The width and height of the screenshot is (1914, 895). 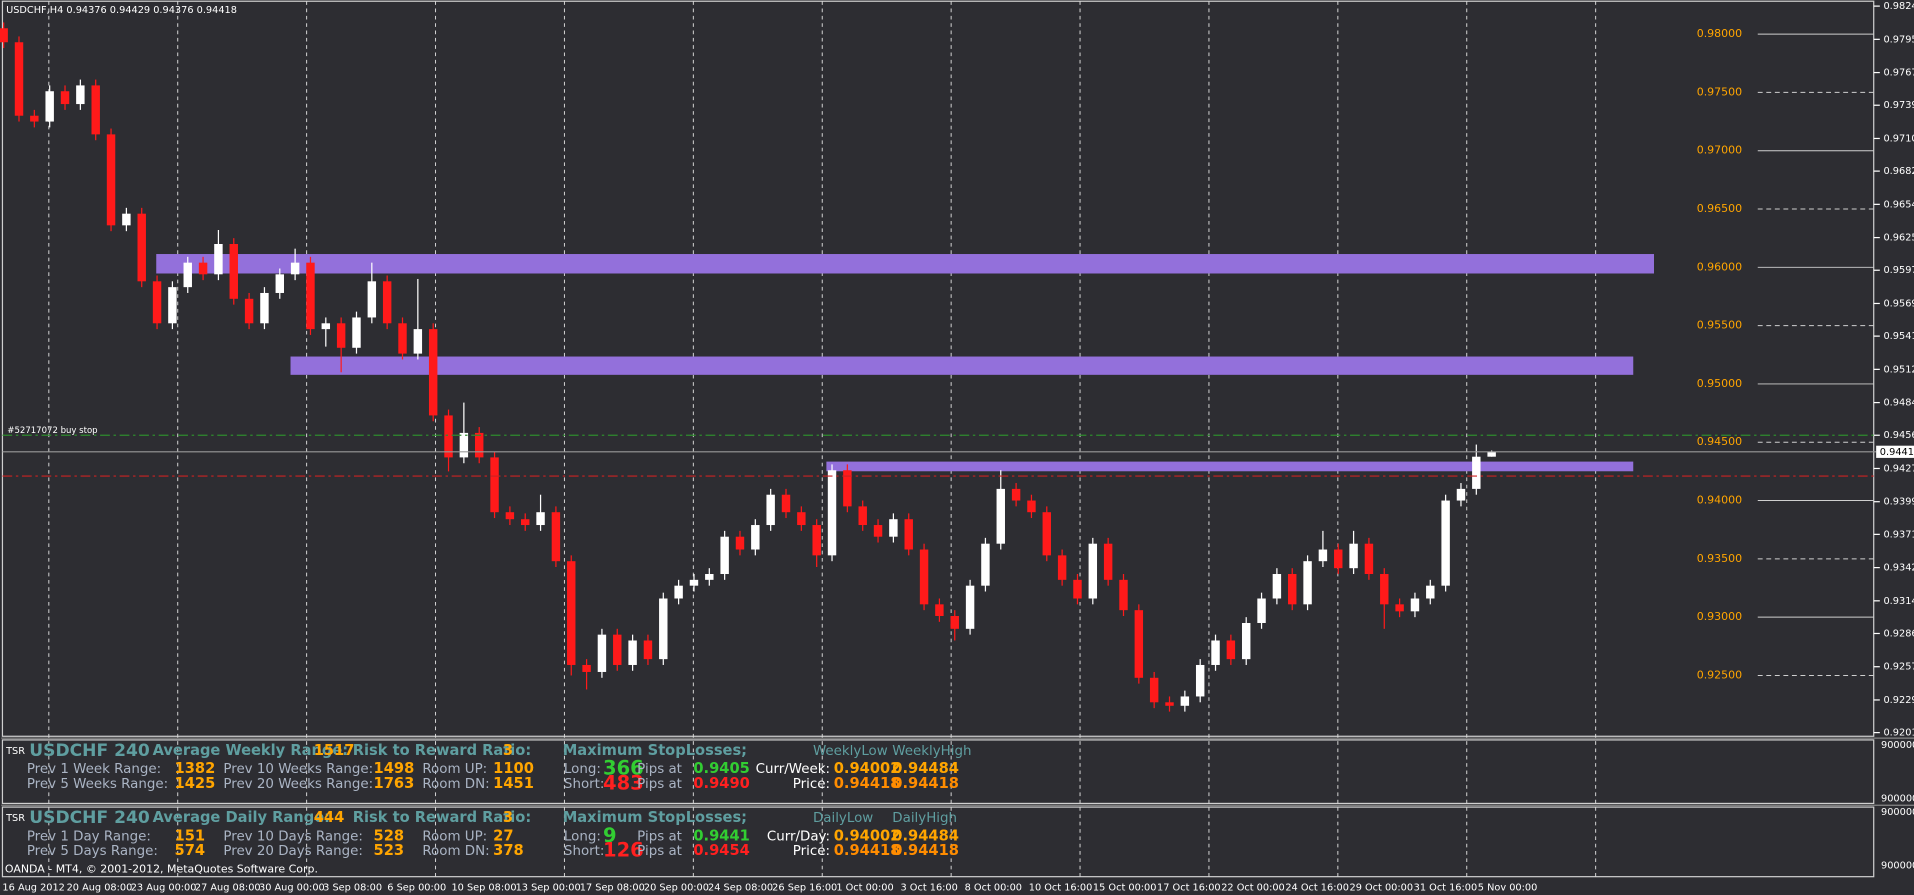 I want to click on panel-text: 1763, so click(x=394, y=783).